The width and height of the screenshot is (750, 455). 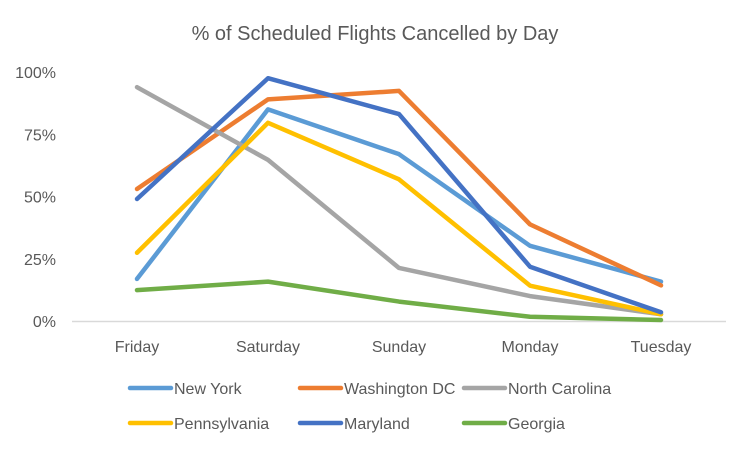 What do you see at coordinates (399, 389) in the screenshot?
I see `legend-label: Washington DC` at bounding box center [399, 389].